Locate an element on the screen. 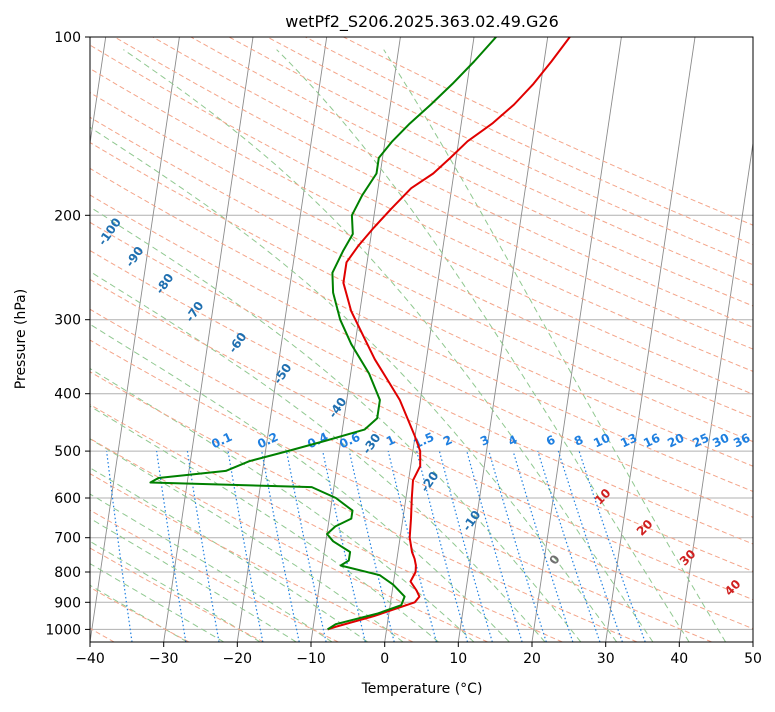 Image resolution: width=775 pixels, height=712 pixels. y-tick-label: 100 is located at coordinates (67, 38).